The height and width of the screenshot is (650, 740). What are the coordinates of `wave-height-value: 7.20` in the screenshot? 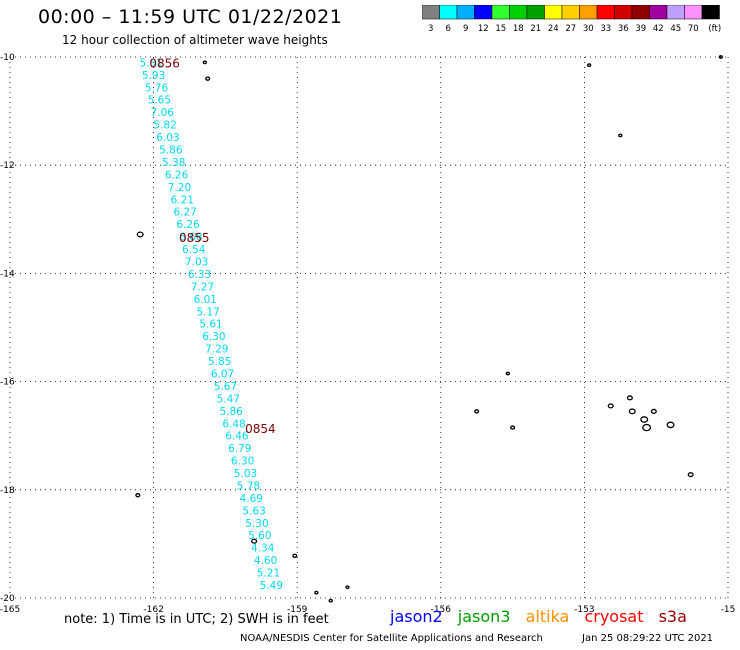 It's located at (179, 188).